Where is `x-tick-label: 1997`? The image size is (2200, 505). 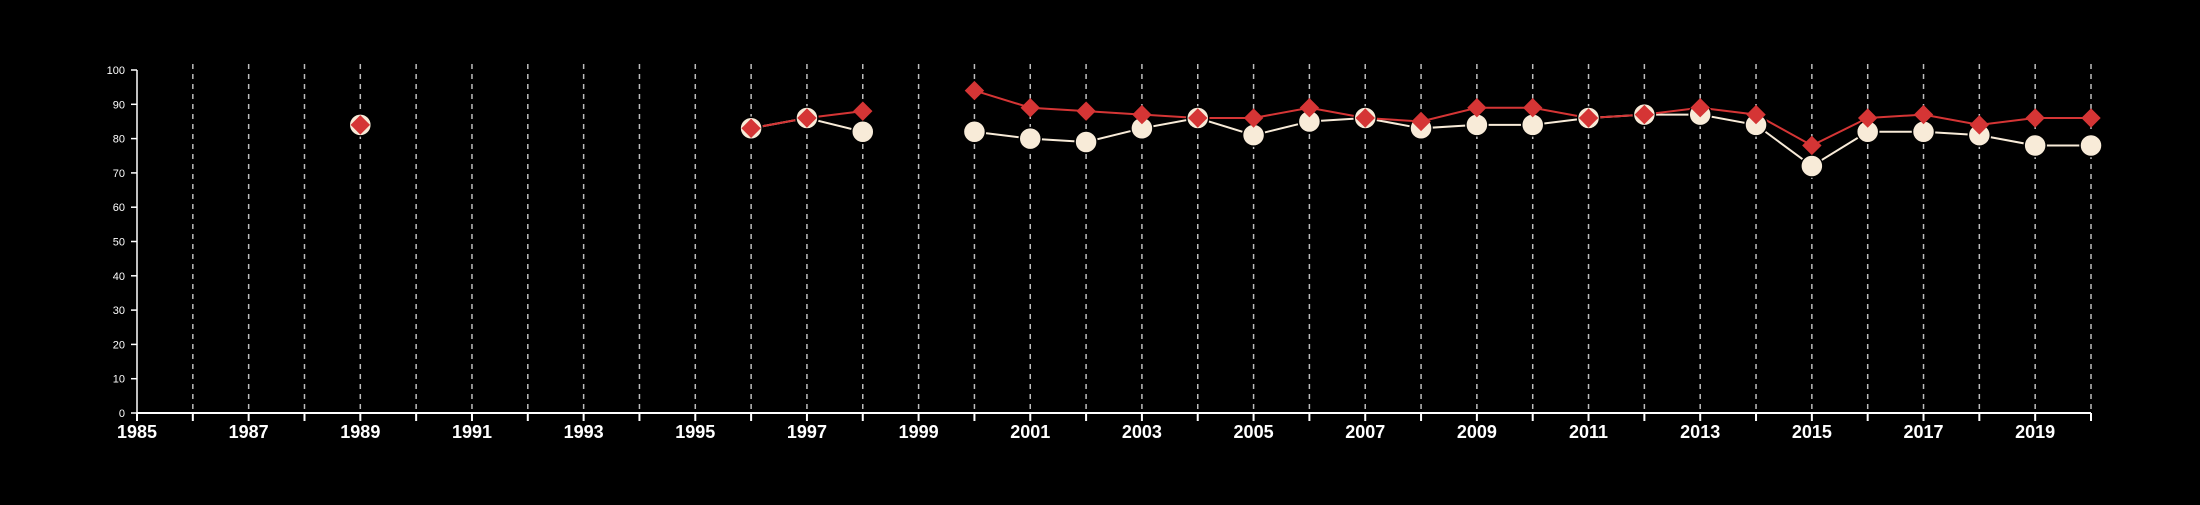
x-tick-label: 1997 is located at coordinates (807, 432).